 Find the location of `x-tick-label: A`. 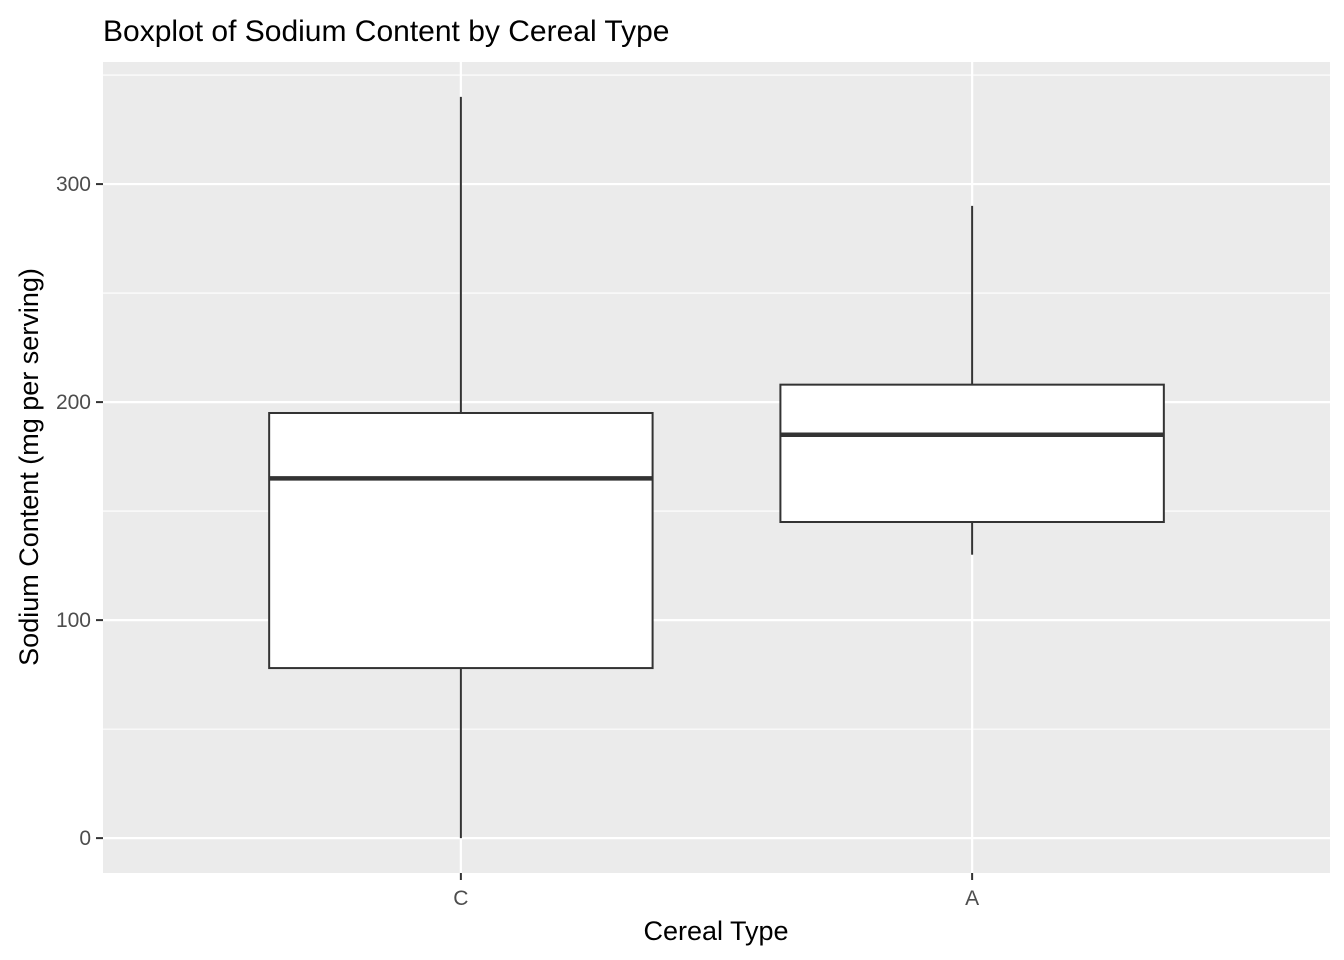

x-tick-label: A is located at coordinates (972, 898).